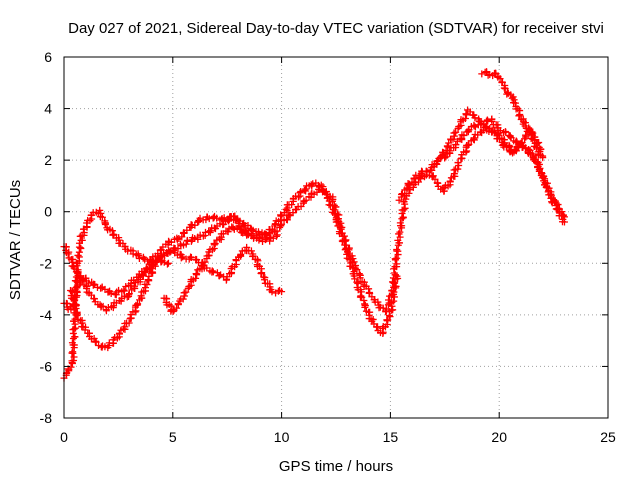  What do you see at coordinates (15, 240) in the screenshot?
I see `y-axis-label: SDTVAR / TECUs` at bounding box center [15, 240].